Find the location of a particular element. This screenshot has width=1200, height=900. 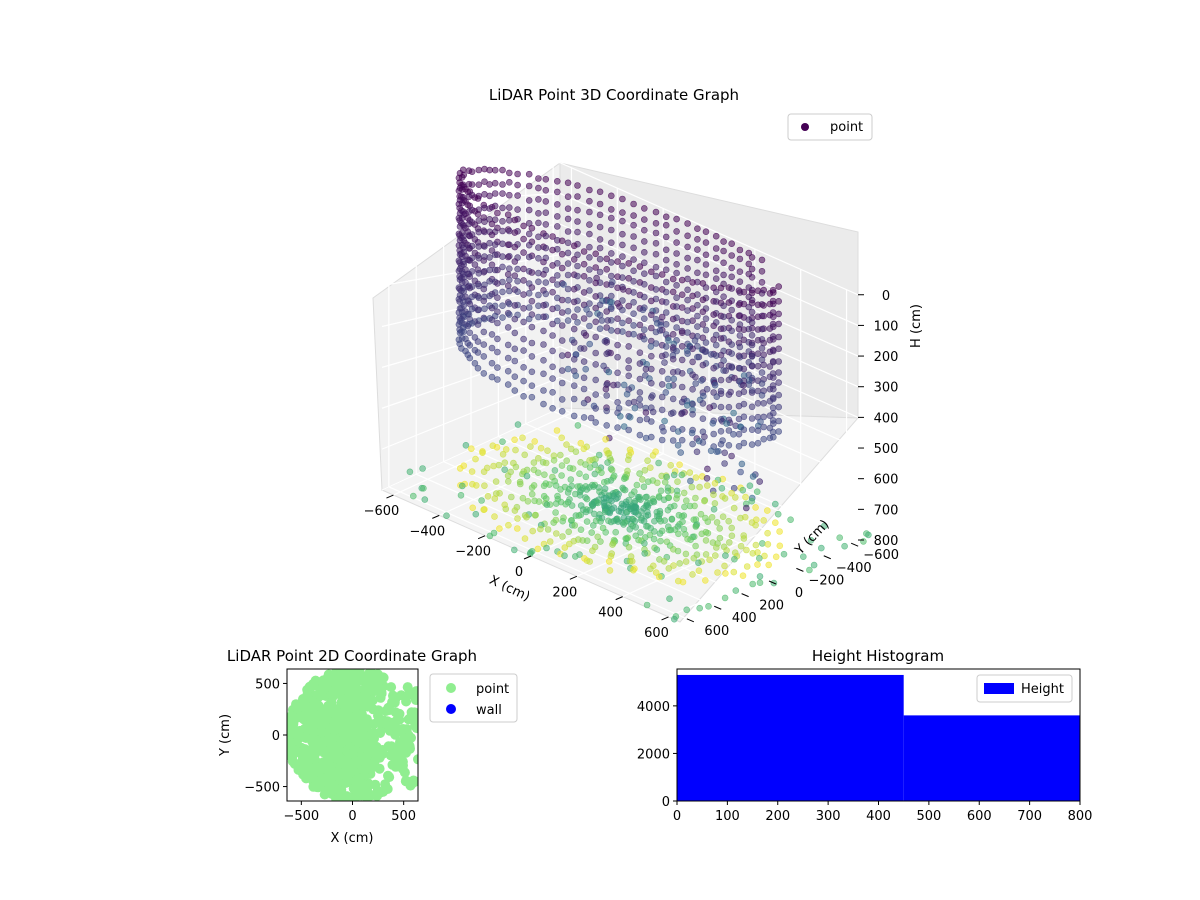

legend-3d-label: point is located at coordinates (846, 127).